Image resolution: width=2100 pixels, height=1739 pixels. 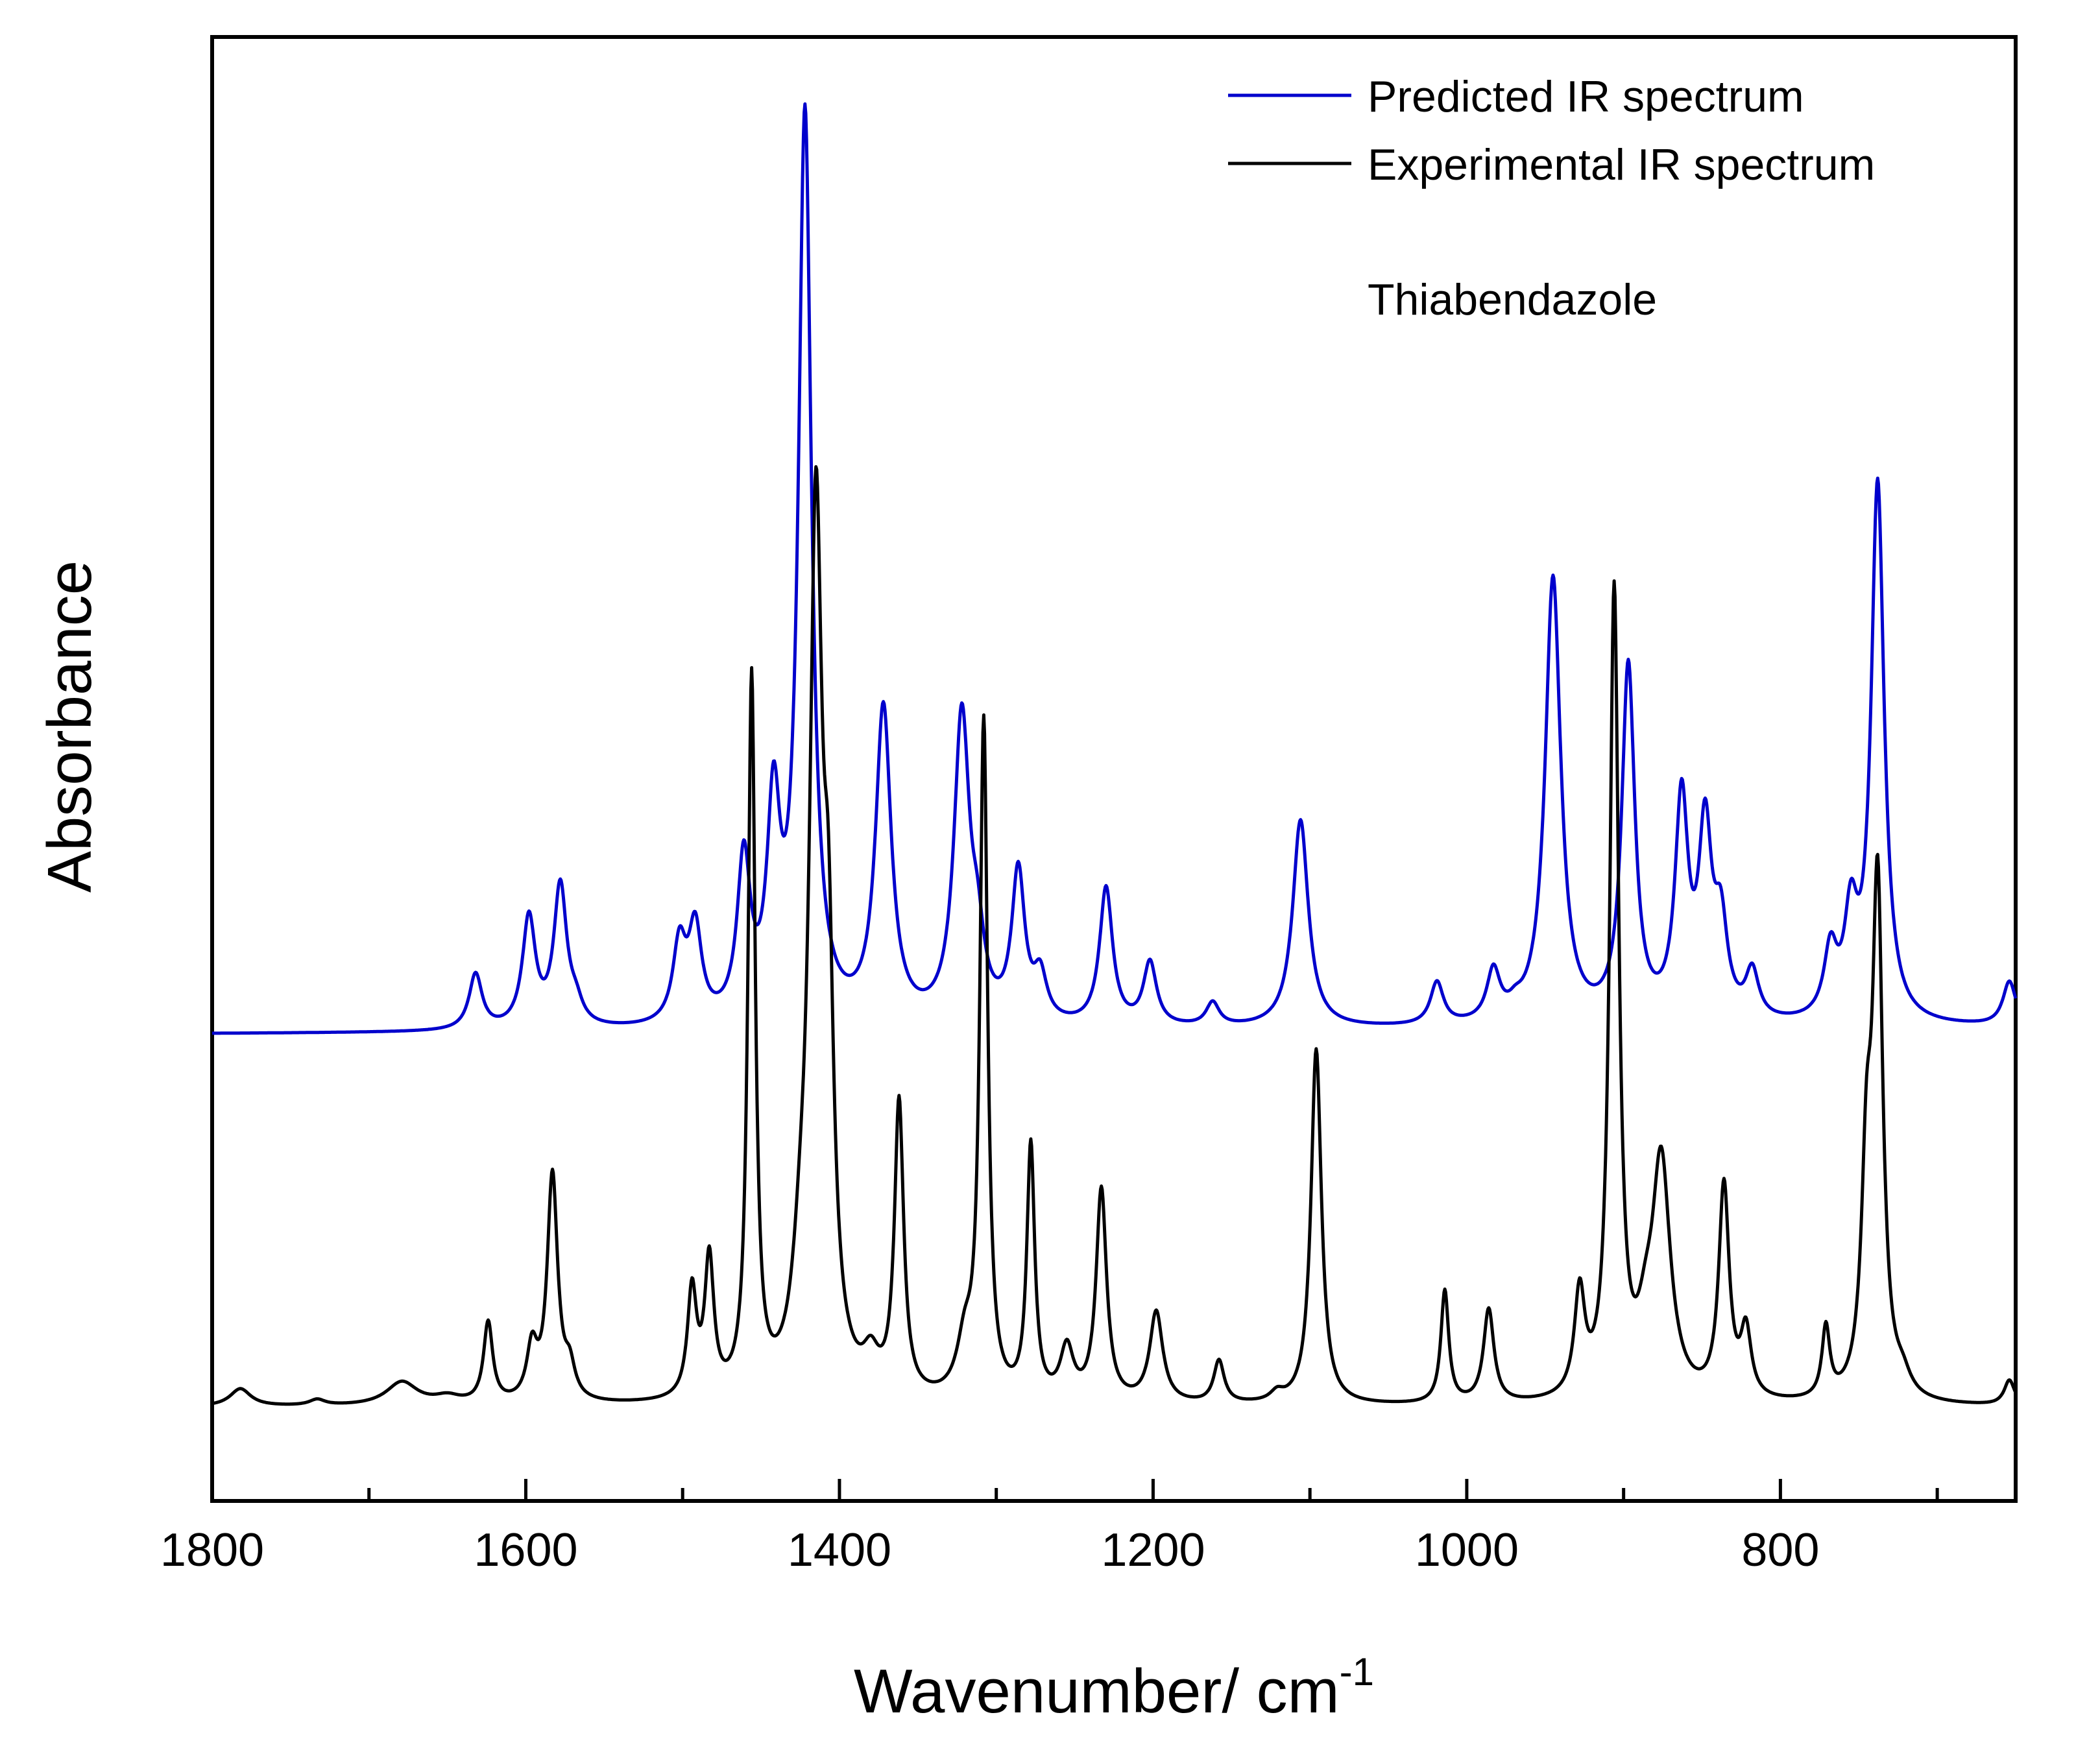 What do you see at coordinates (212, 1550) in the screenshot?
I see `x-tick-label: 1800` at bounding box center [212, 1550].